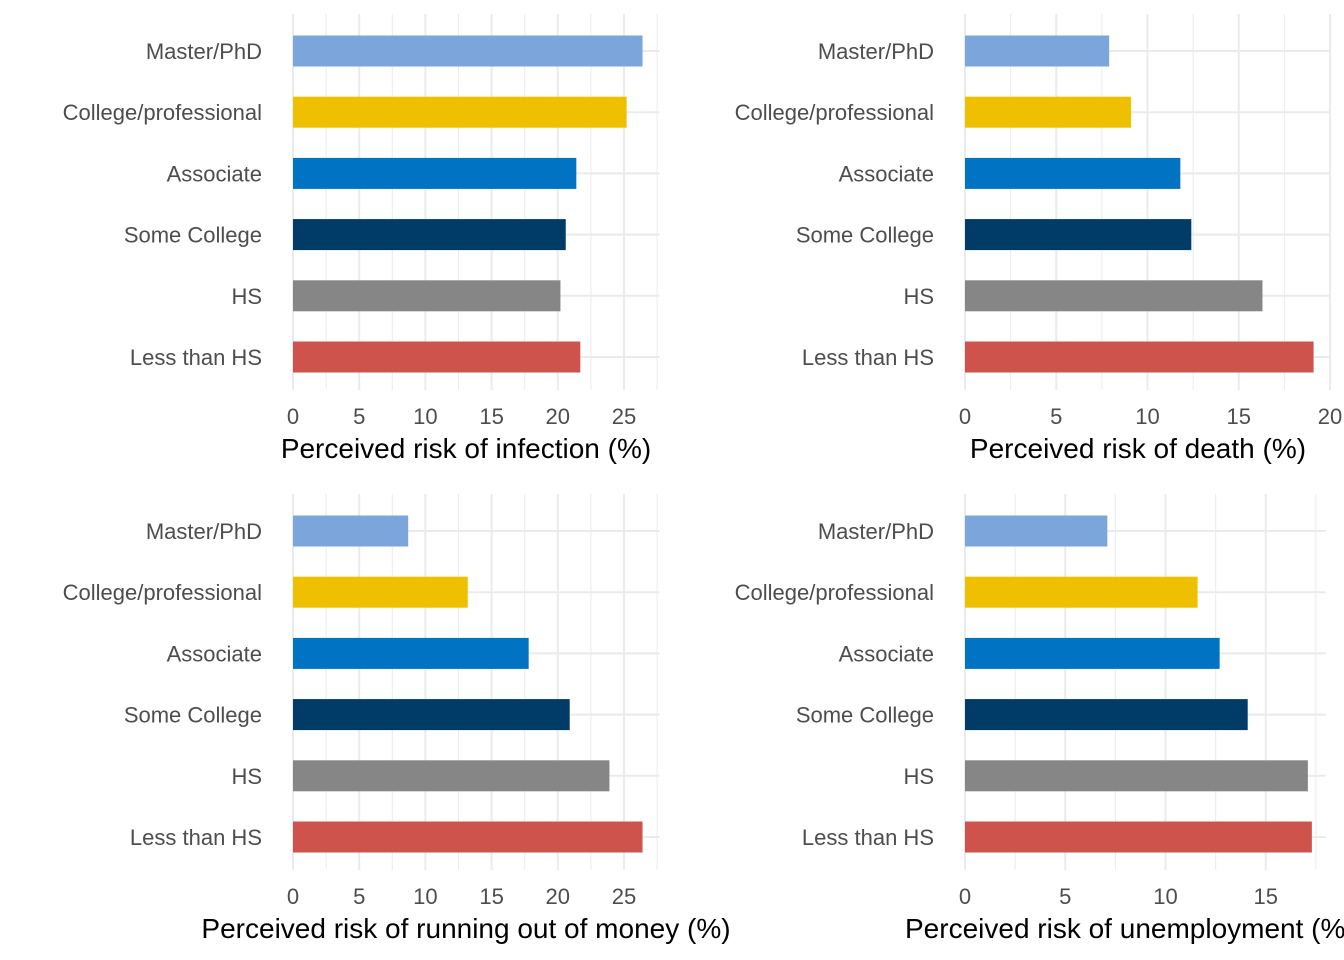  What do you see at coordinates (1138, 448) in the screenshot?
I see `x-axis-title: Perceived risk of death (%)` at bounding box center [1138, 448].